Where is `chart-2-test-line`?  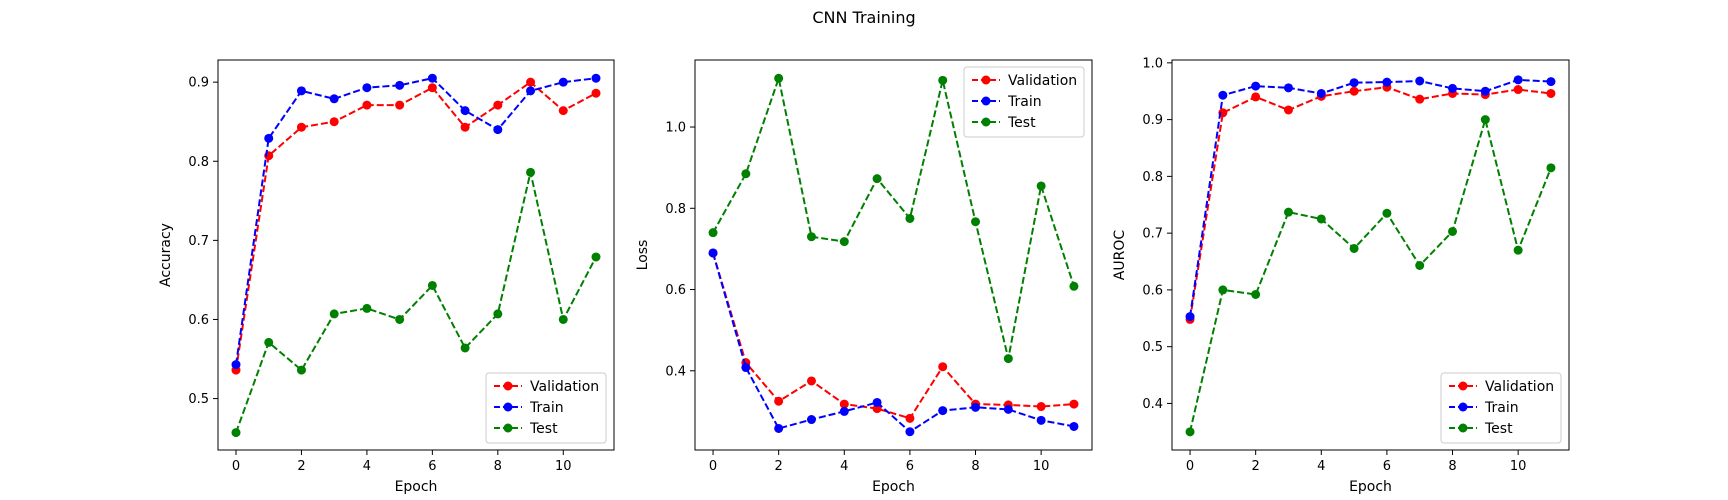 chart-2-test-line is located at coordinates (893, 216).